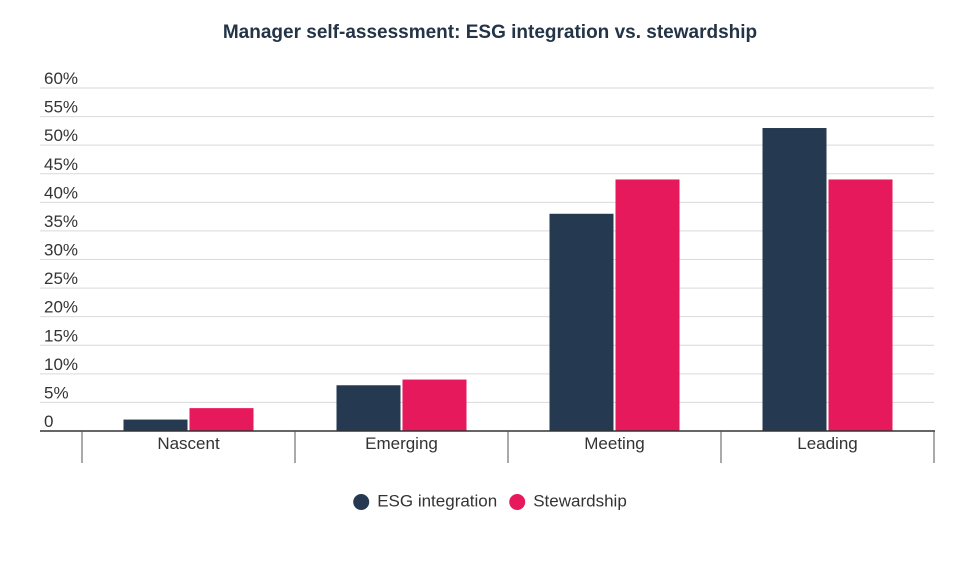 The height and width of the screenshot is (580, 980). What do you see at coordinates (794, 279) in the screenshot?
I see `bar-esg-integration-leading` at bounding box center [794, 279].